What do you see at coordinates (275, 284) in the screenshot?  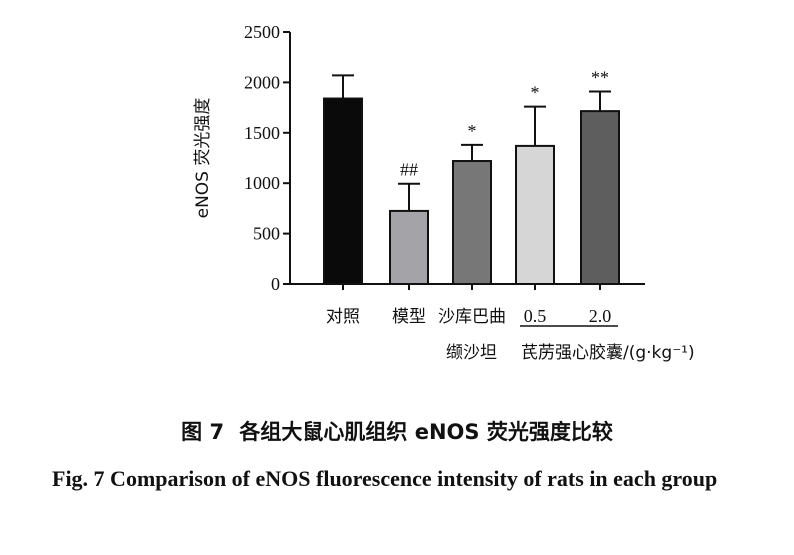 I see `y-tick-label: 0` at bounding box center [275, 284].